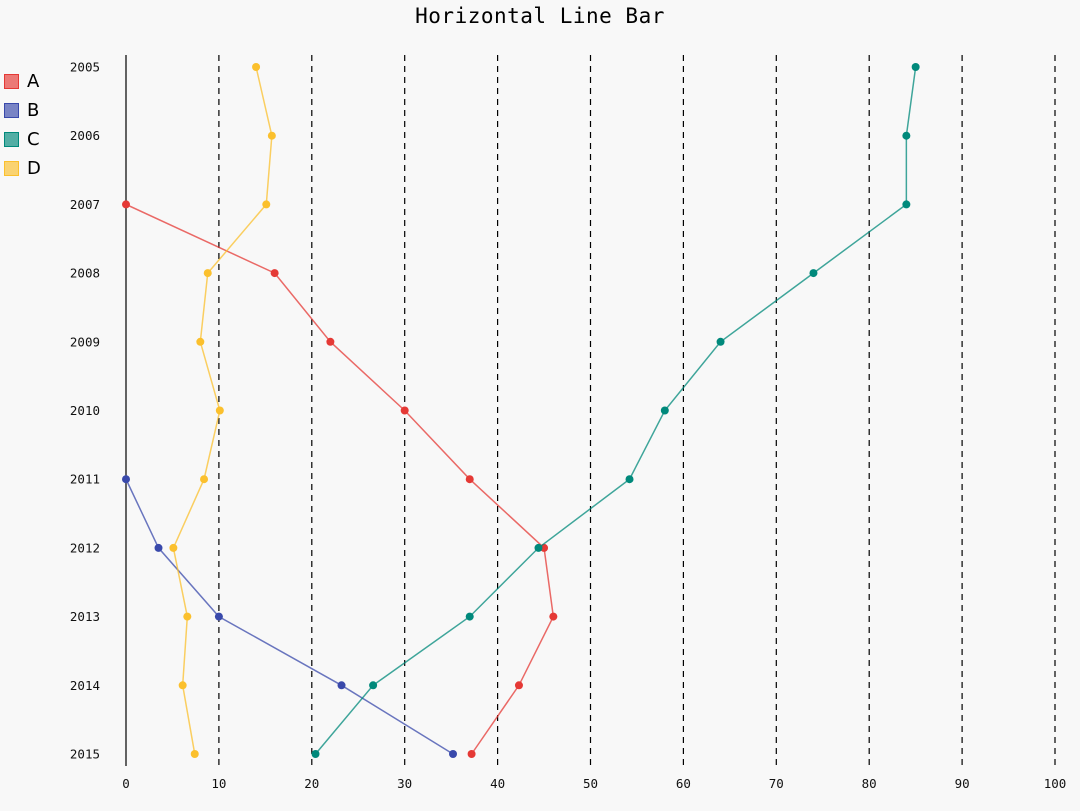 The height and width of the screenshot is (811, 1080). What do you see at coordinates (33, 139) in the screenshot?
I see `legend-label-C: C` at bounding box center [33, 139].